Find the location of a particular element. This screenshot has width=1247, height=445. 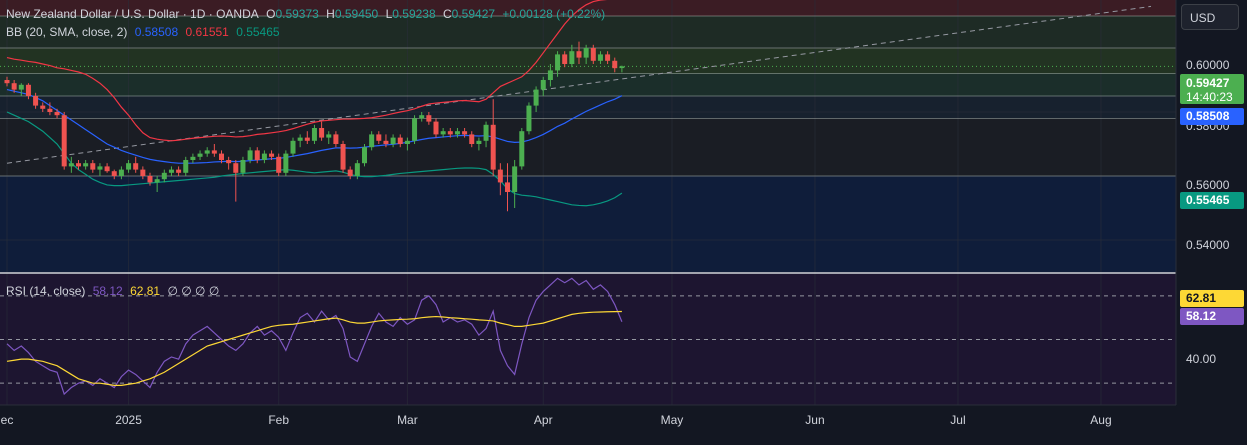

last-price-value: 0.59427 is located at coordinates (1208, 83).